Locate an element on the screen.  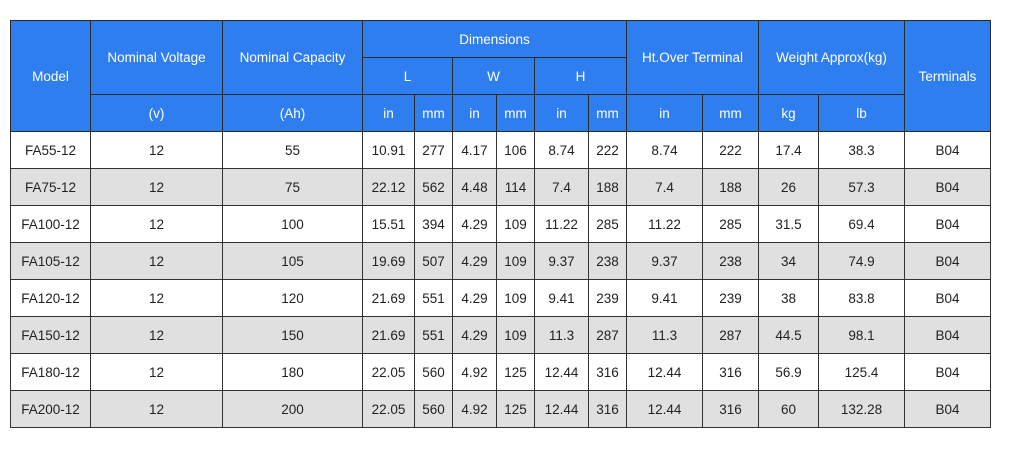
cell-h-mm: 316 is located at coordinates (607, 409).